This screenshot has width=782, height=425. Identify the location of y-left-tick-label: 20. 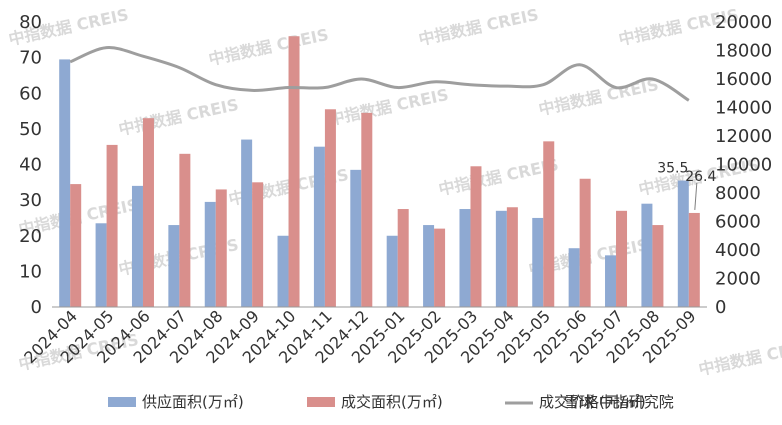
(30, 236).